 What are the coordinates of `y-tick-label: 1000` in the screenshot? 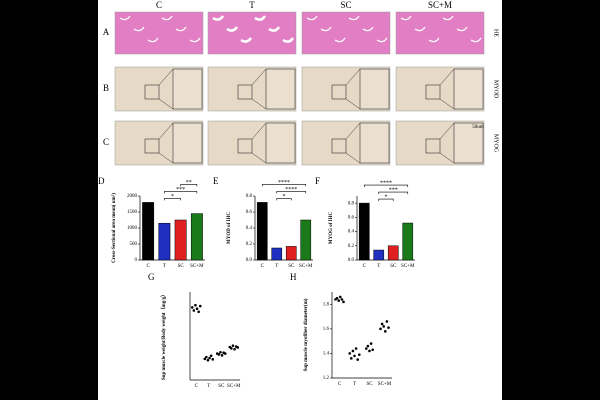 It's located at (132, 228).